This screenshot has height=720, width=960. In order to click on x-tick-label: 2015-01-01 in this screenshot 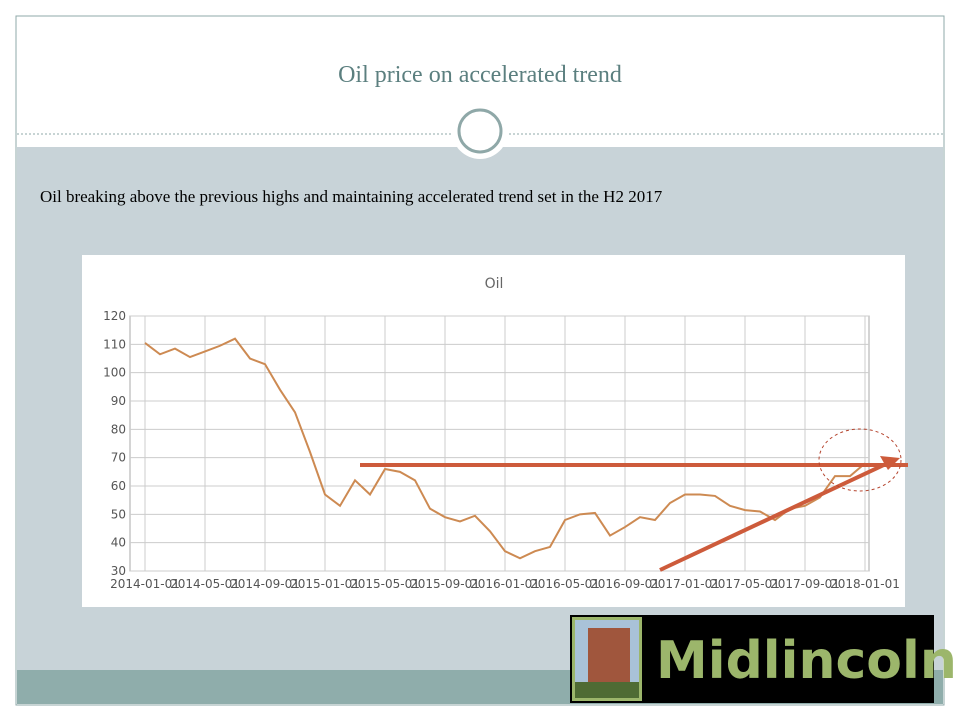, I will do `click(325, 584)`.